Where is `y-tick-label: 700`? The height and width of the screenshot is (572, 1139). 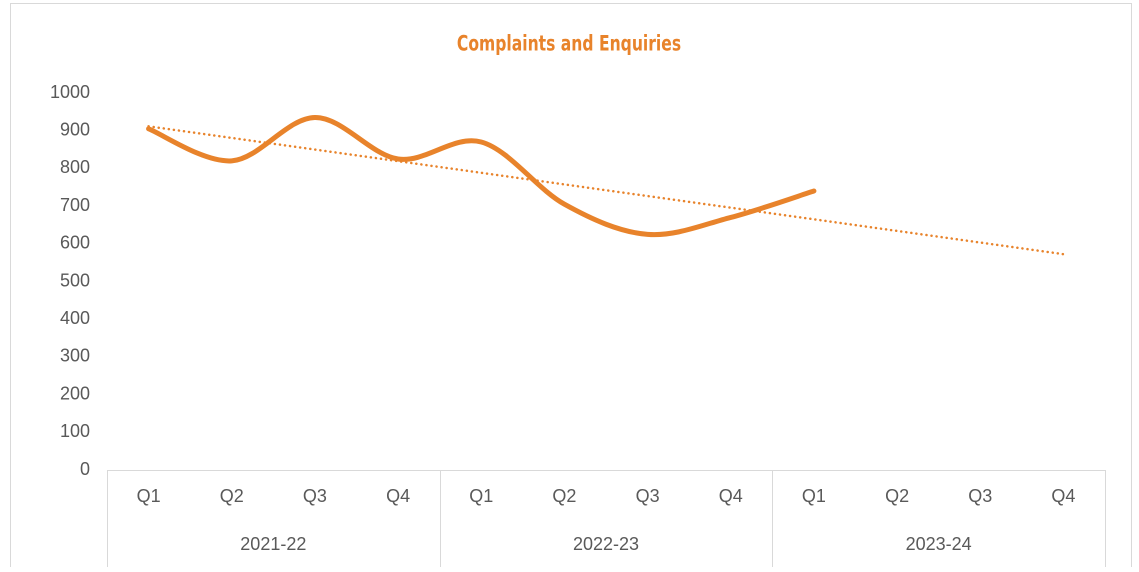
y-tick-label: 700 is located at coordinates (75, 205).